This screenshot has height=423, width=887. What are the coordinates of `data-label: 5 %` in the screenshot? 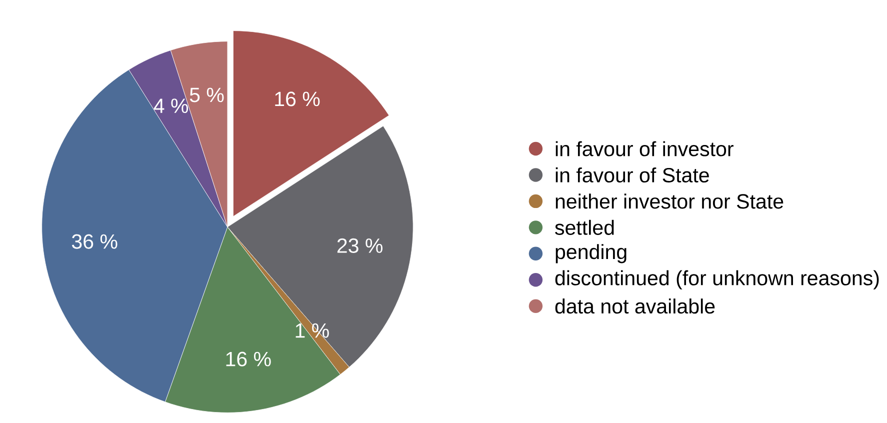 It's located at (207, 95).